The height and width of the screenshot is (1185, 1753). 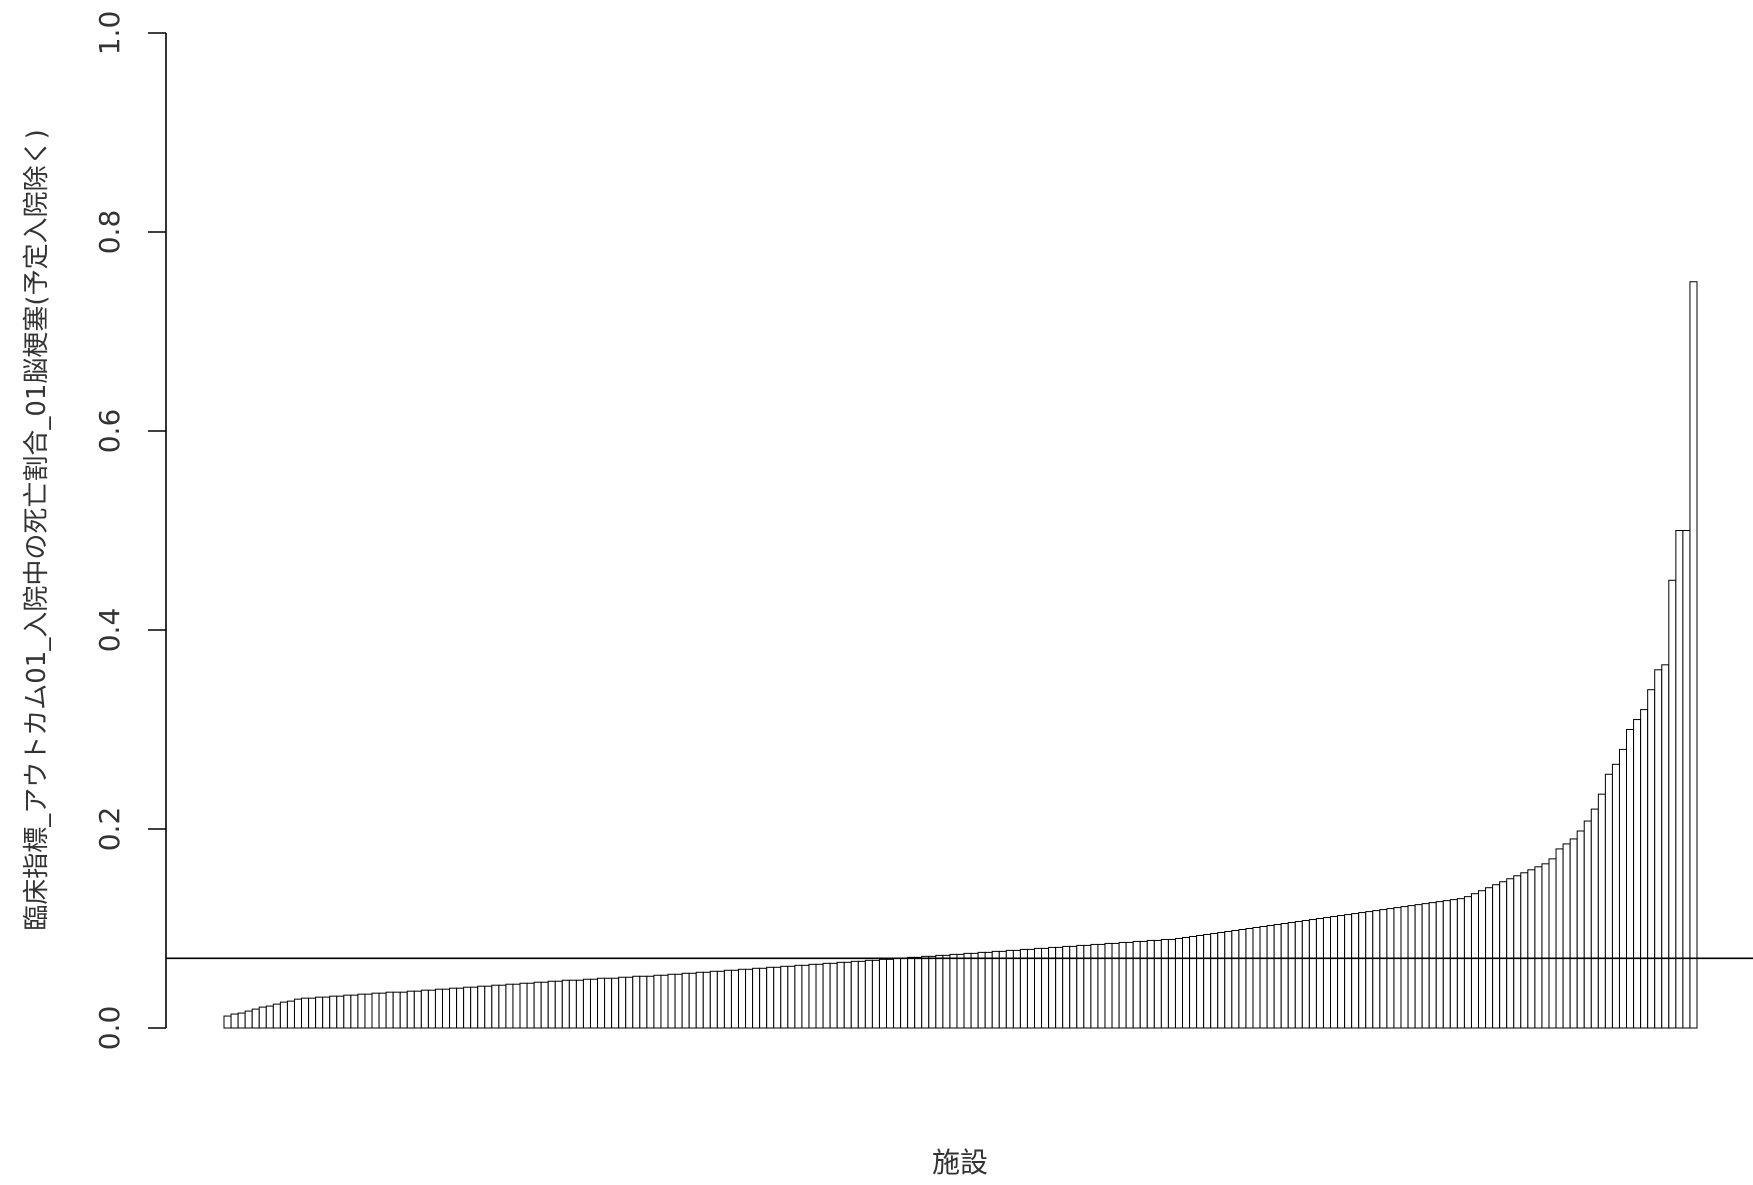 I want to click on y-tick-label: 0.8, so click(x=109, y=232).